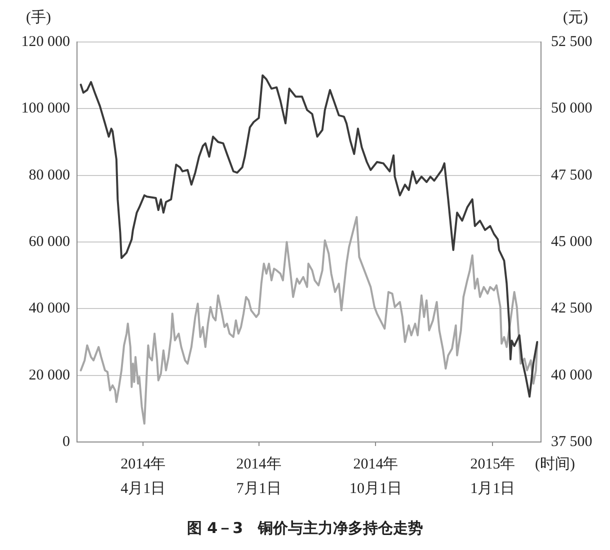  I want to click on y-tick-label: 60 000, so click(49, 242).